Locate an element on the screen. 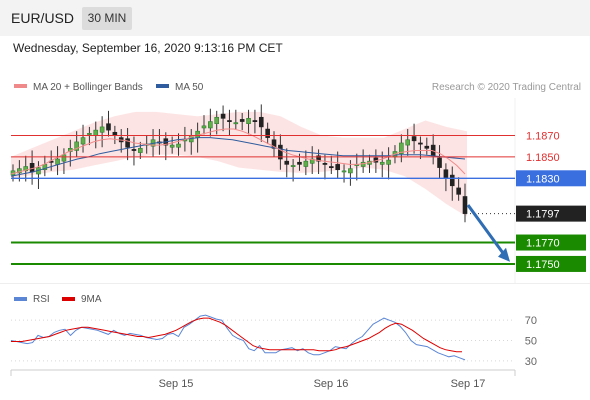 The image size is (590, 400). last-price-tag is located at coordinates (551, 213).